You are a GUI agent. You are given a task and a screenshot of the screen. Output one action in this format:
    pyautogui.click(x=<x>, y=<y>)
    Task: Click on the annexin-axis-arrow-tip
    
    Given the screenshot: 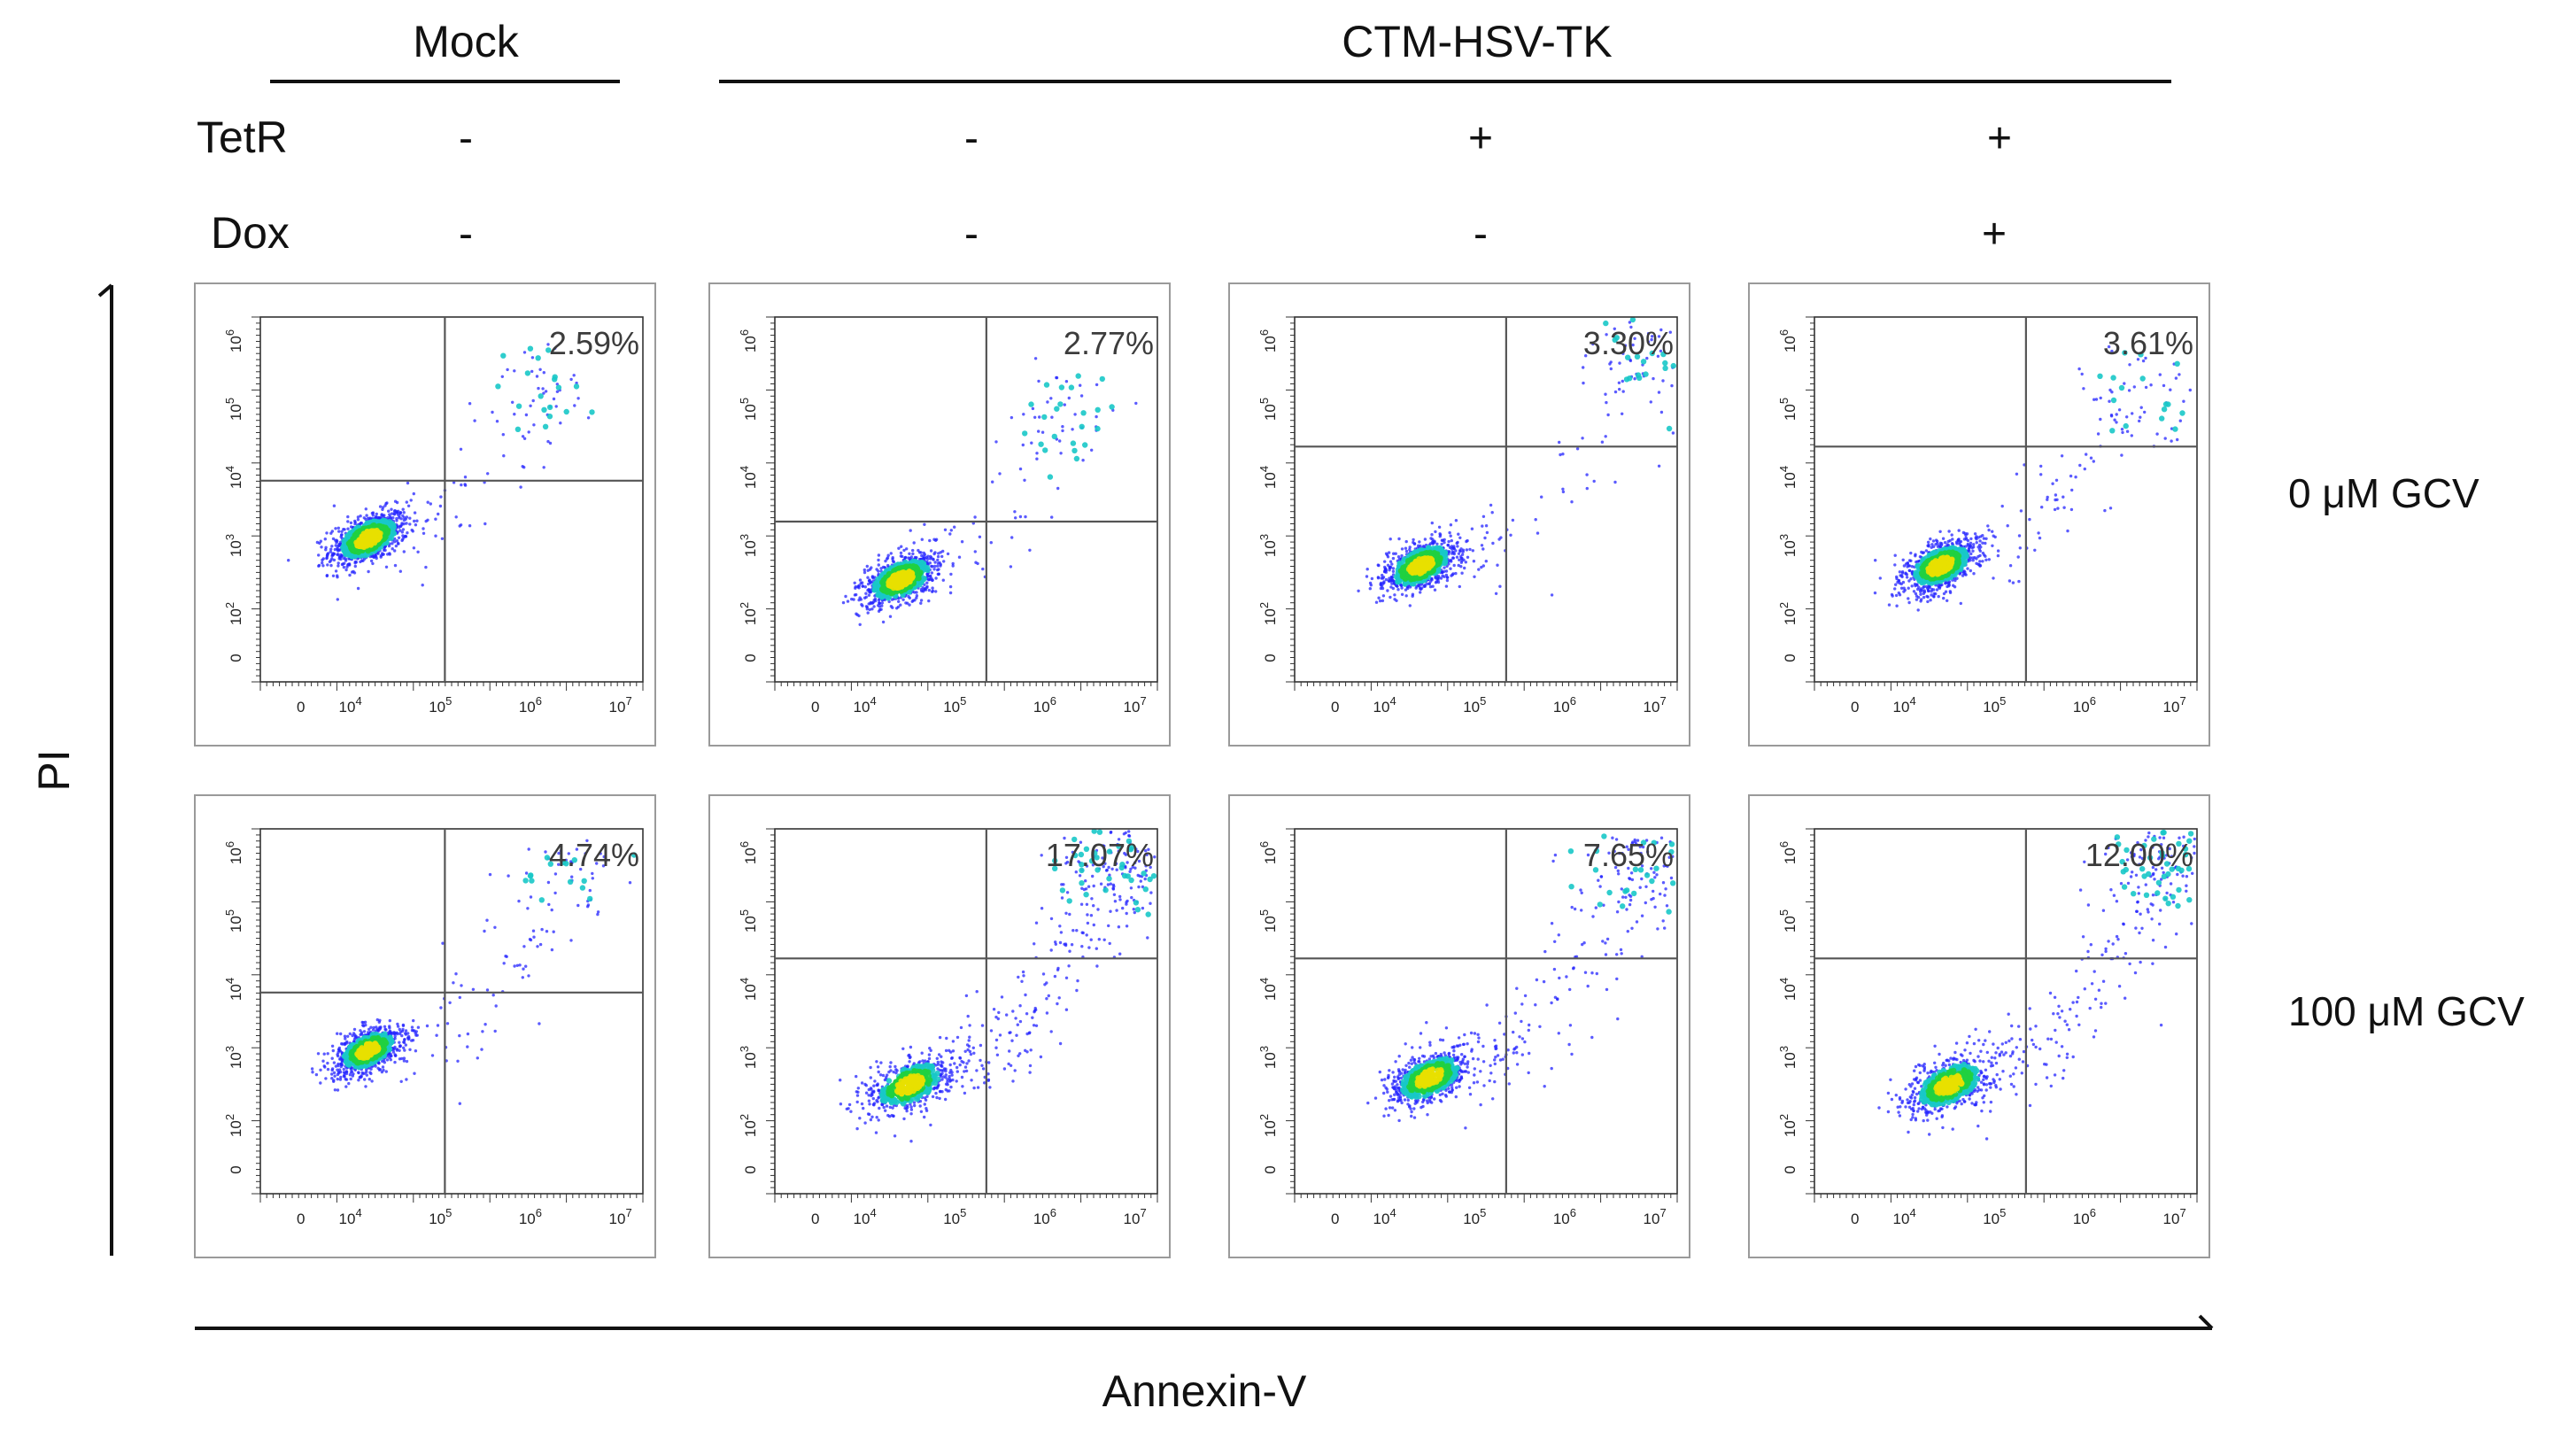 What is the action you would take?
    pyautogui.click(x=2206, y=1322)
    